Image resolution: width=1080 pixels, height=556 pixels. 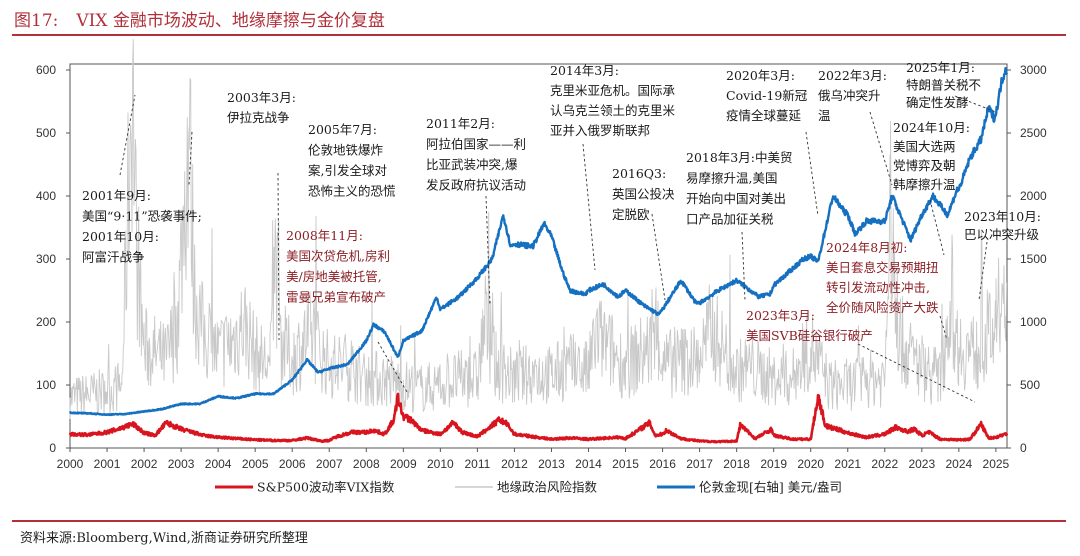 I want to click on title-rule, so click(x=539, y=35).